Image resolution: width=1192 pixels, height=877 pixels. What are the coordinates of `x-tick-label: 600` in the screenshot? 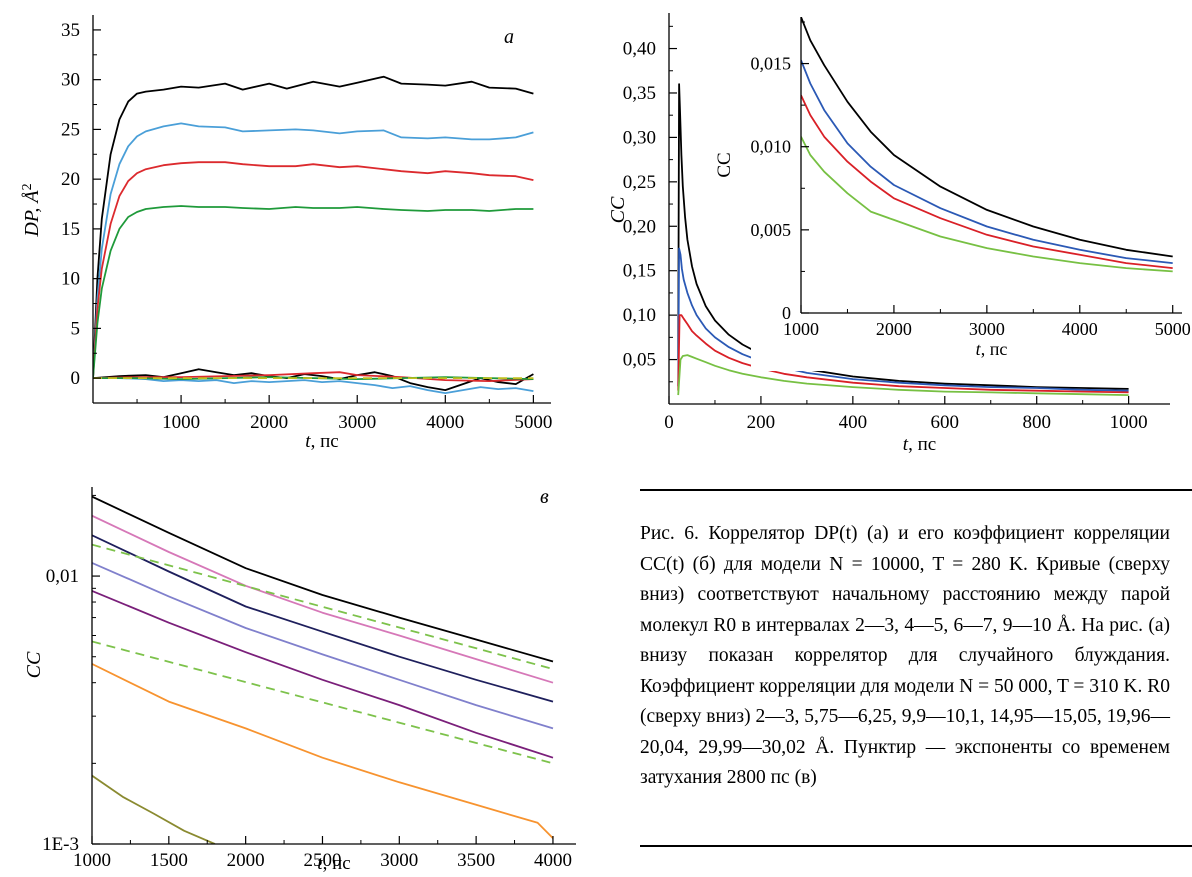 It's located at (945, 422).